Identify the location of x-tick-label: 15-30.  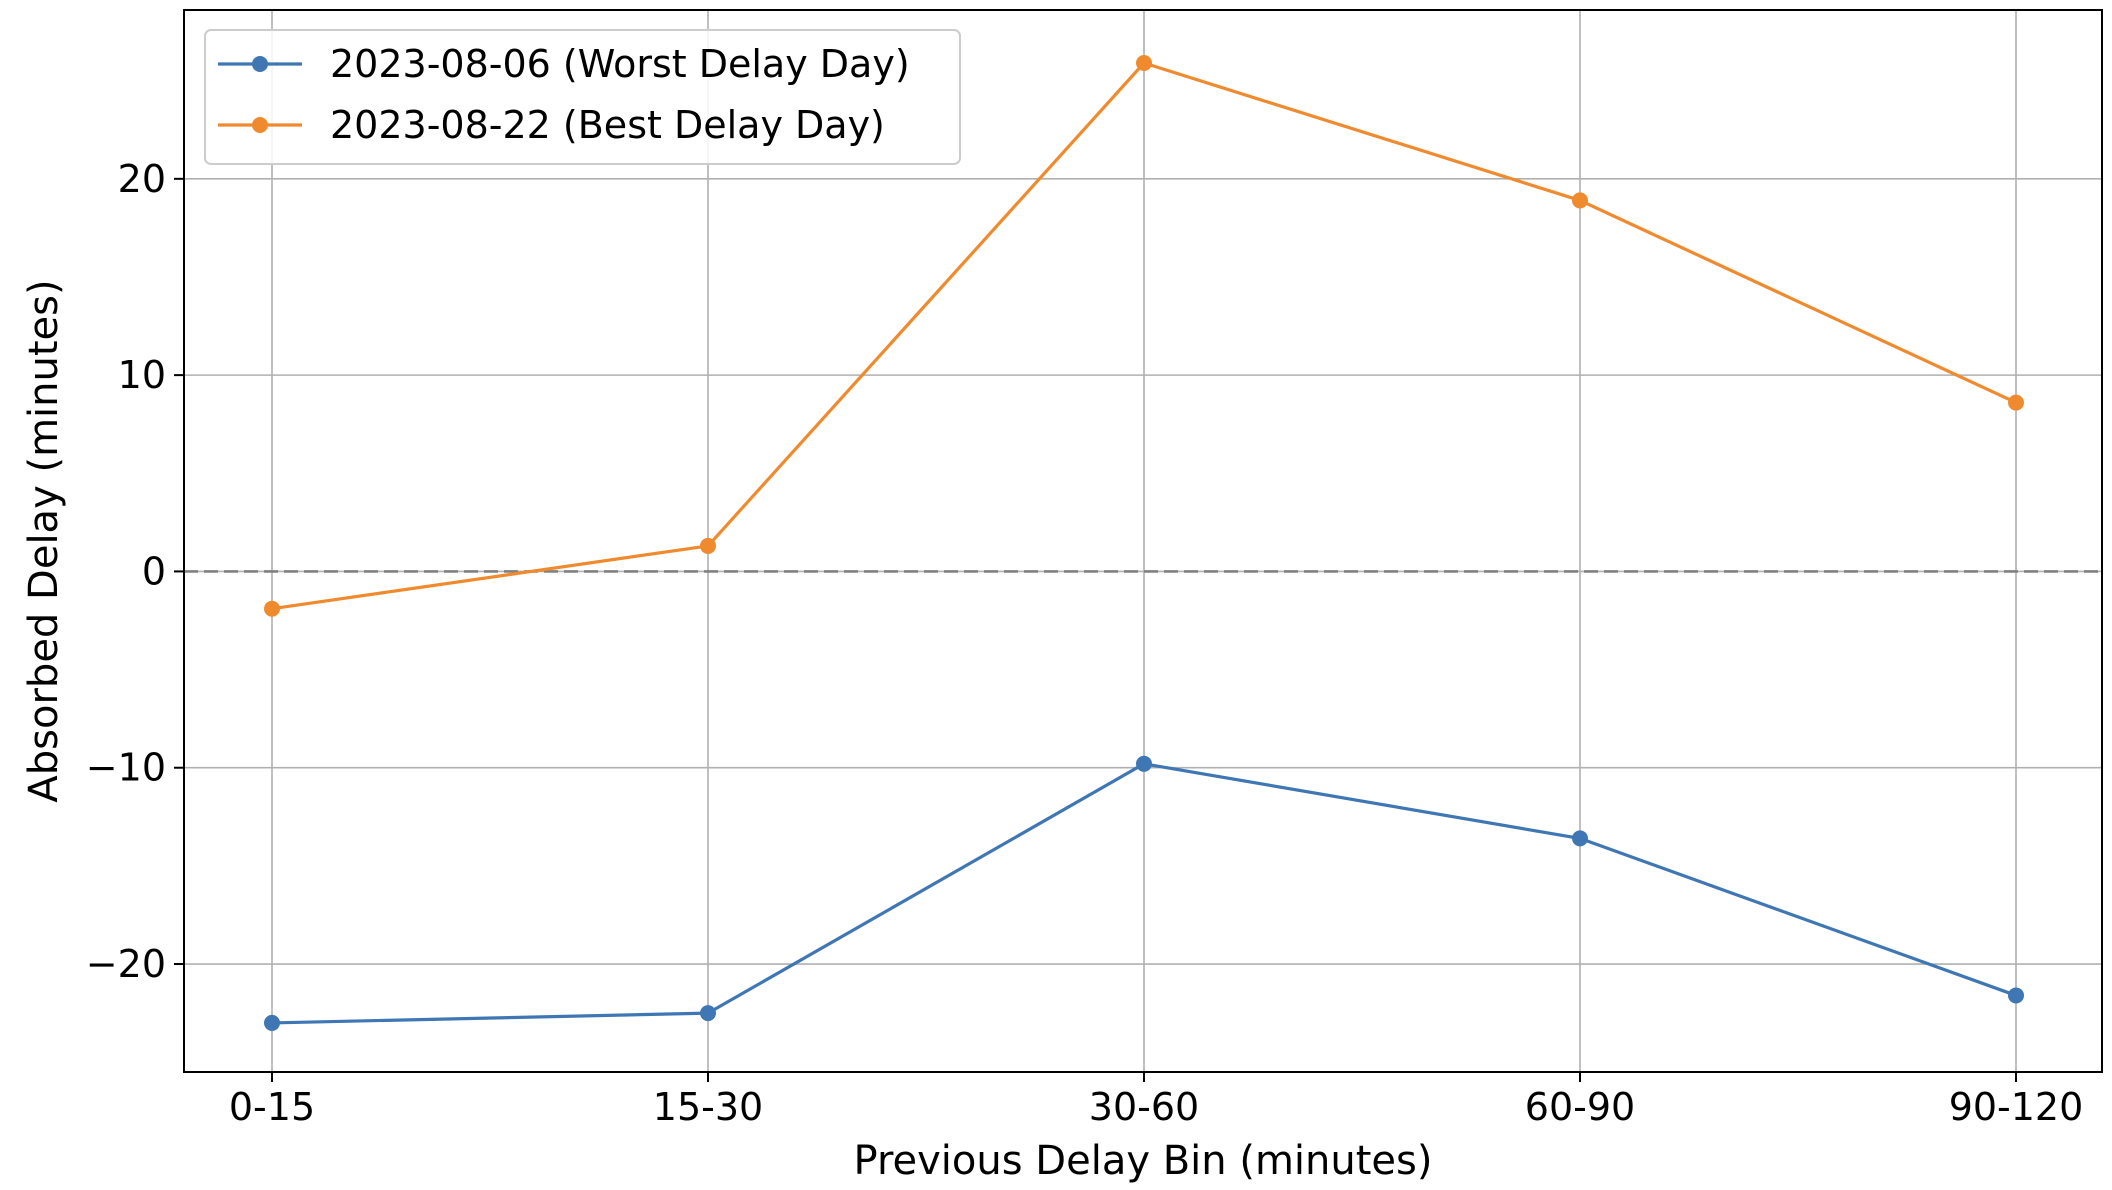
(708, 1107).